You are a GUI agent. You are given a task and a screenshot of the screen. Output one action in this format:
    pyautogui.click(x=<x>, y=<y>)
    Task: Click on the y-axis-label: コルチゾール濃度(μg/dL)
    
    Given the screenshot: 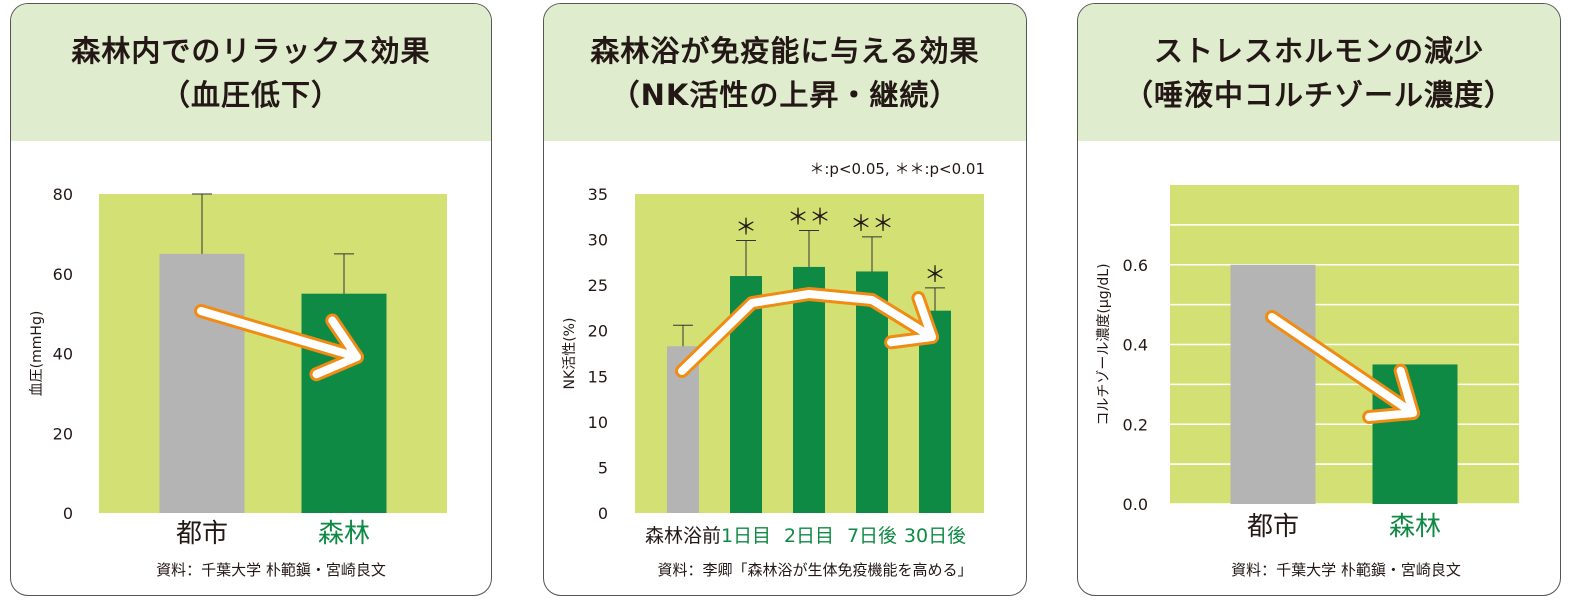 What is the action you would take?
    pyautogui.click(x=1104, y=344)
    